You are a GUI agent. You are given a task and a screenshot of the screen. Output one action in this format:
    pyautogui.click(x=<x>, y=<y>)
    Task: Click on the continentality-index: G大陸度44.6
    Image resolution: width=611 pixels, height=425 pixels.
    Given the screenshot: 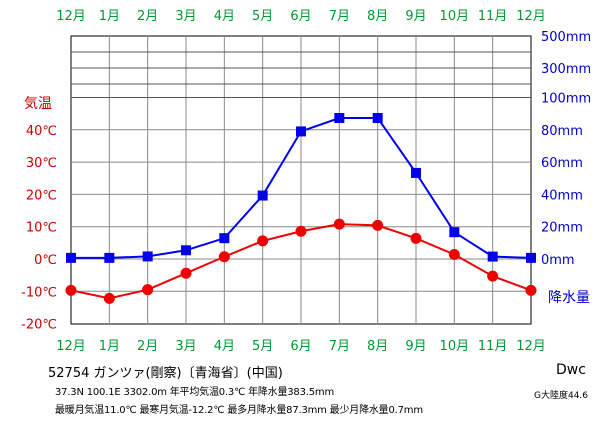 What is the action you would take?
    pyautogui.click(x=561, y=396)
    